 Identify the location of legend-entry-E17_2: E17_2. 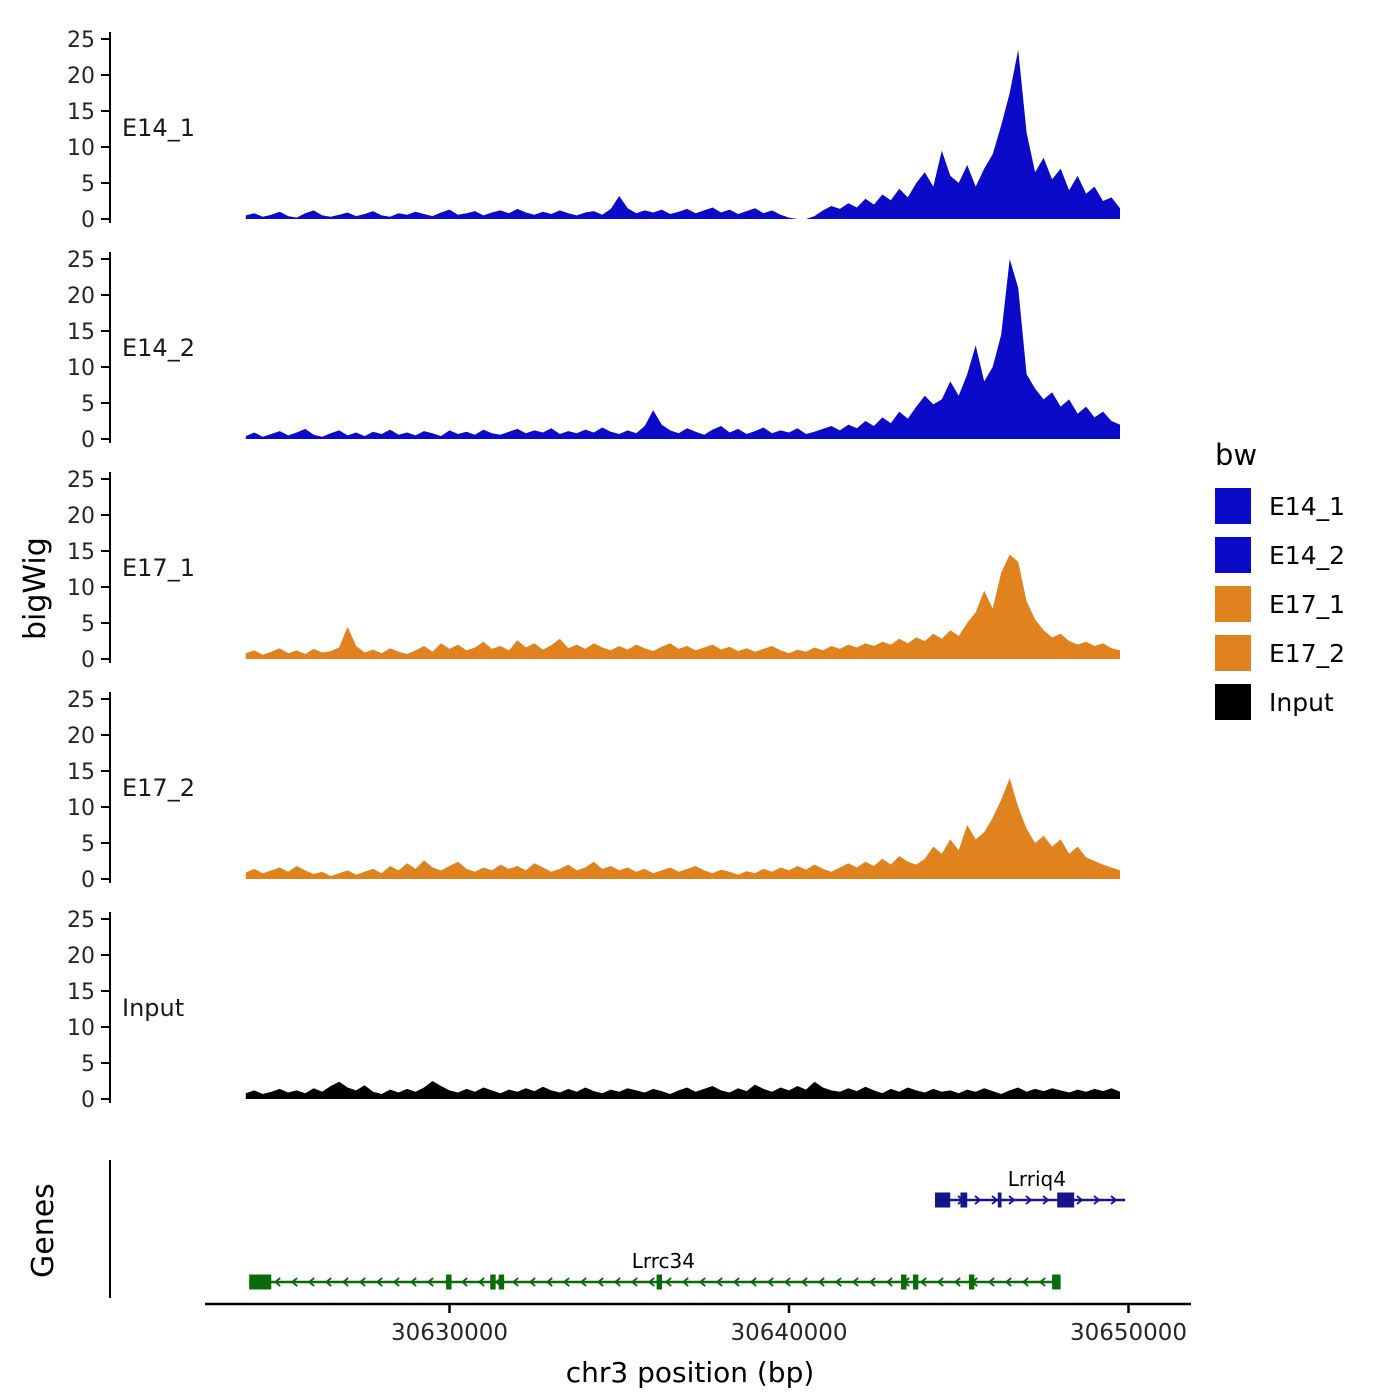
(1280, 653).